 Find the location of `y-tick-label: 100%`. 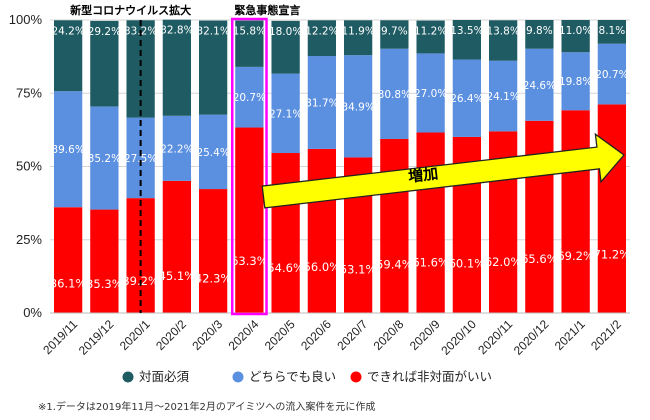

y-tick-label: 100% is located at coordinates (26, 19).